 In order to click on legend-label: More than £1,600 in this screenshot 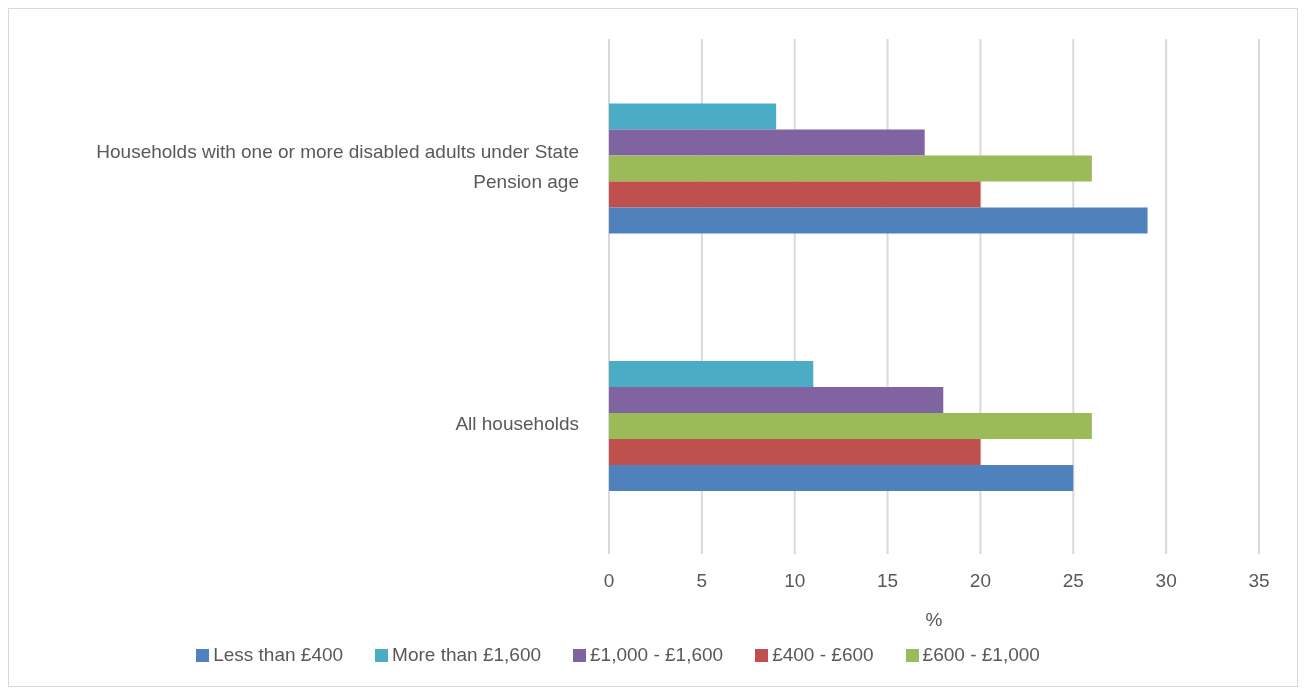, I will do `click(467, 654)`.